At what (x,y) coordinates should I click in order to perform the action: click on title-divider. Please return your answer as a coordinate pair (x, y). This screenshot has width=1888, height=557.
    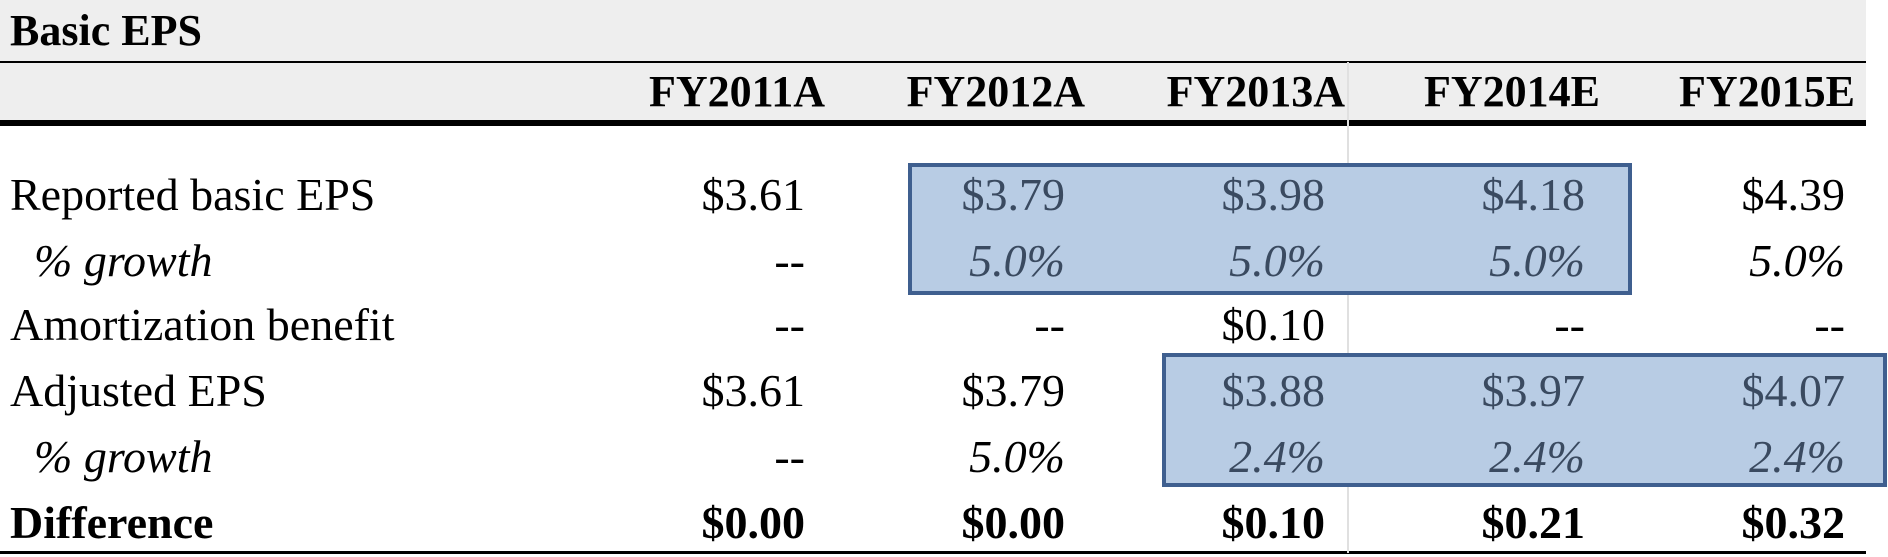
    Looking at the image, I should click on (933, 62).